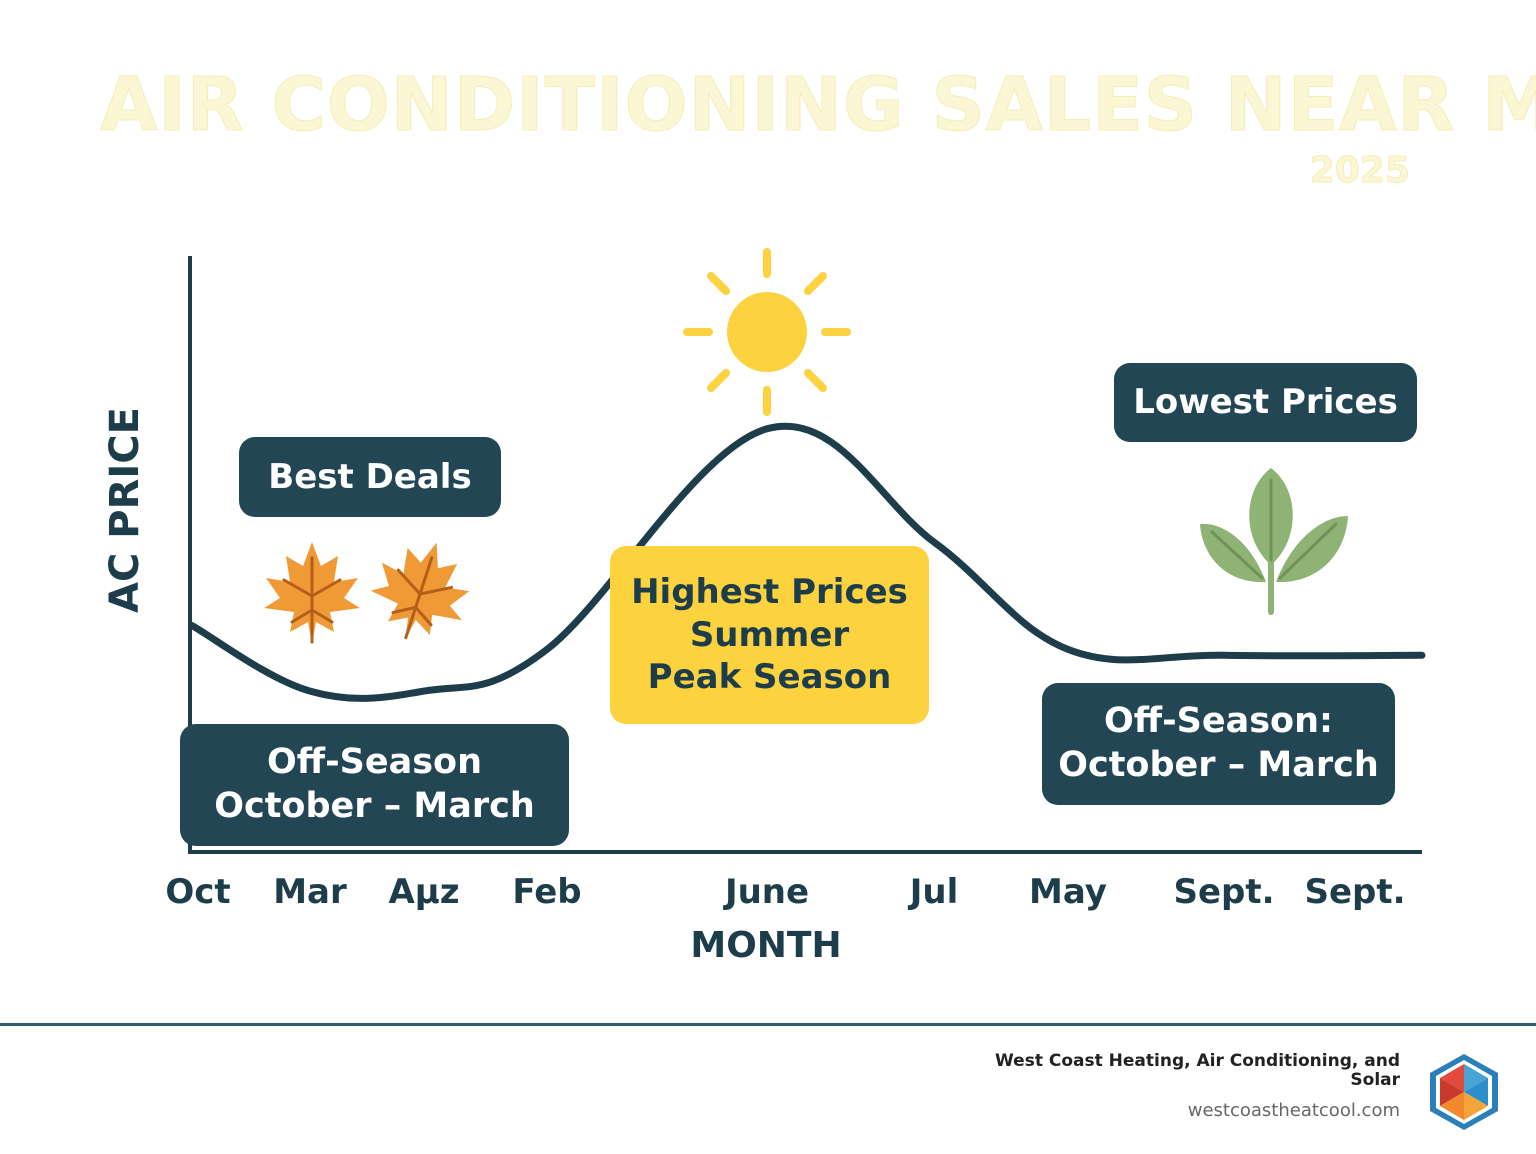  I want to click on company-url: westcoastheatcool.com, so click(1293, 1110).